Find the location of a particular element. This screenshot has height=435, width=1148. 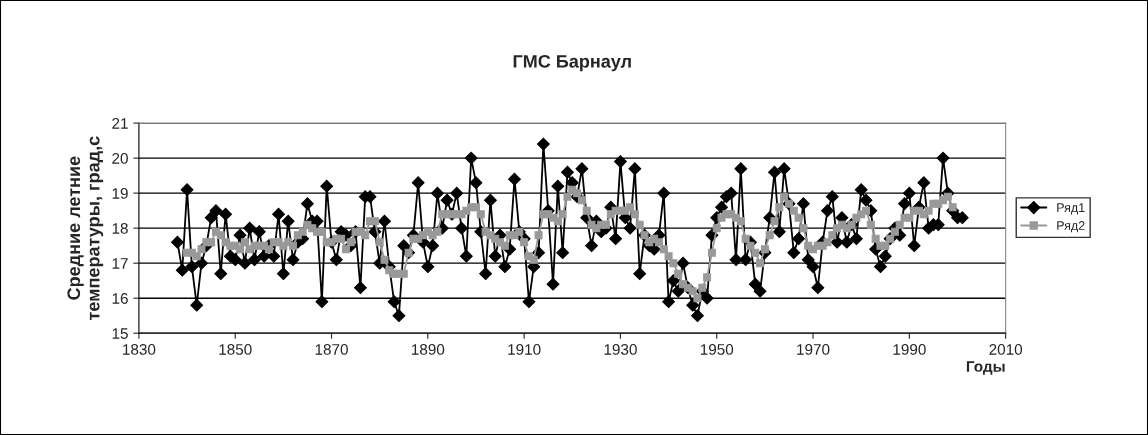

y-tick-label: 18 is located at coordinates (120, 228).